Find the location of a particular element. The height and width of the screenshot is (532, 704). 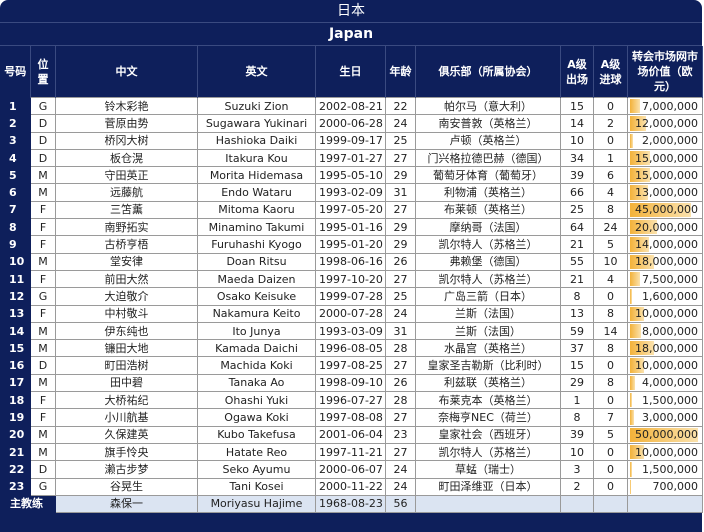

player-market-value: 3,000,000 is located at coordinates (665, 417).